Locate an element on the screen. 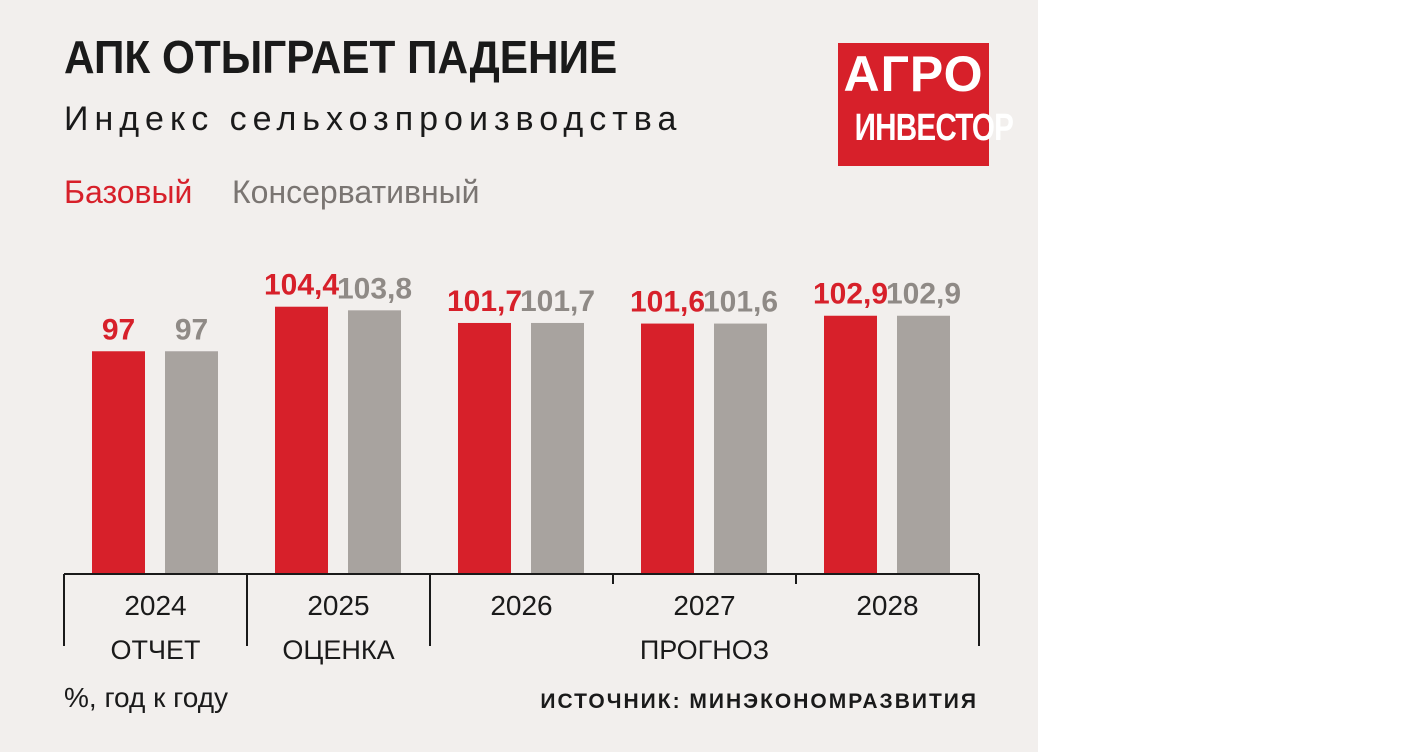 The width and height of the screenshot is (1428, 752). logo-line-1: АГРО is located at coordinates (913, 74).